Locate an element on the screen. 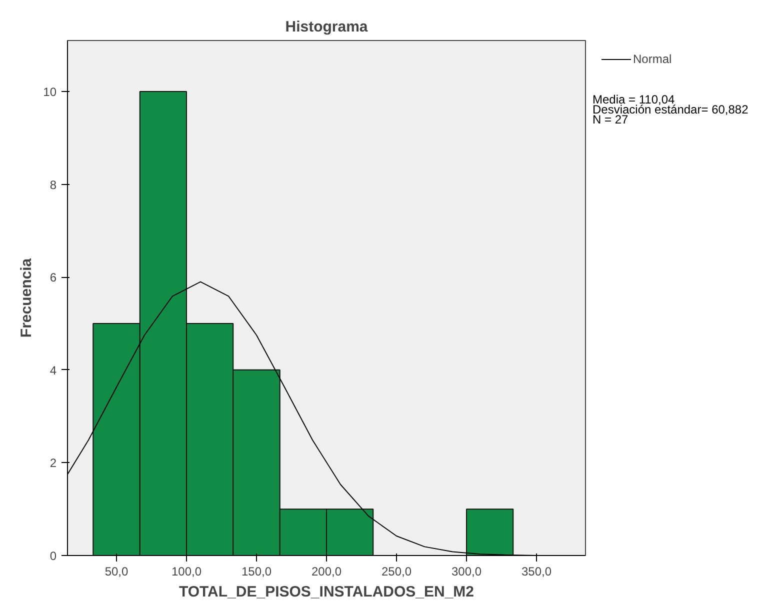  x-tick-label: 300,0 is located at coordinates (466, 571).